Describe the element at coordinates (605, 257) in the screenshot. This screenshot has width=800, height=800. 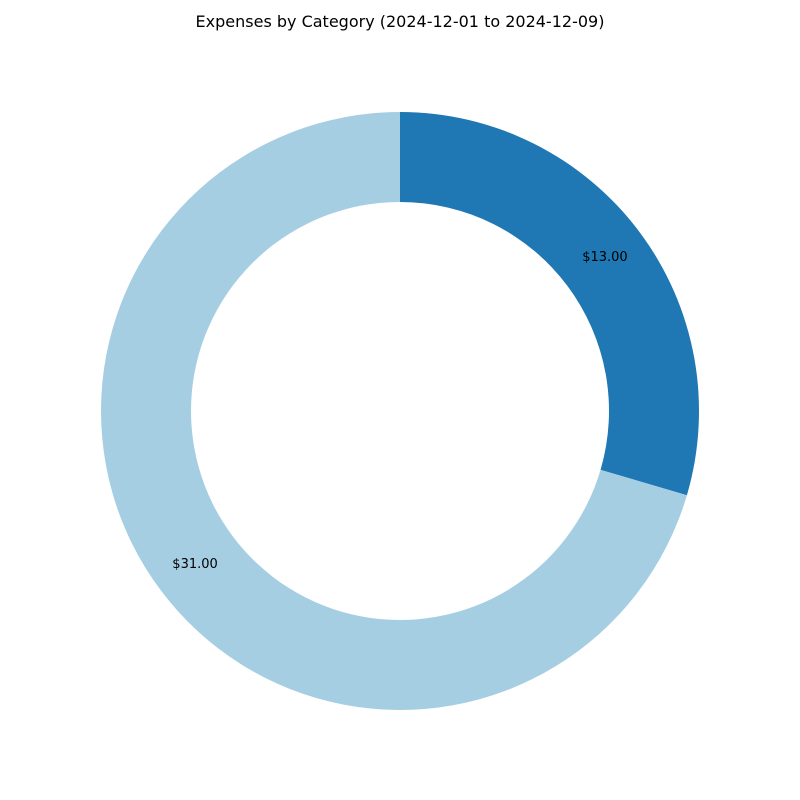
I see `slice-label-0: $13.00` at that location.